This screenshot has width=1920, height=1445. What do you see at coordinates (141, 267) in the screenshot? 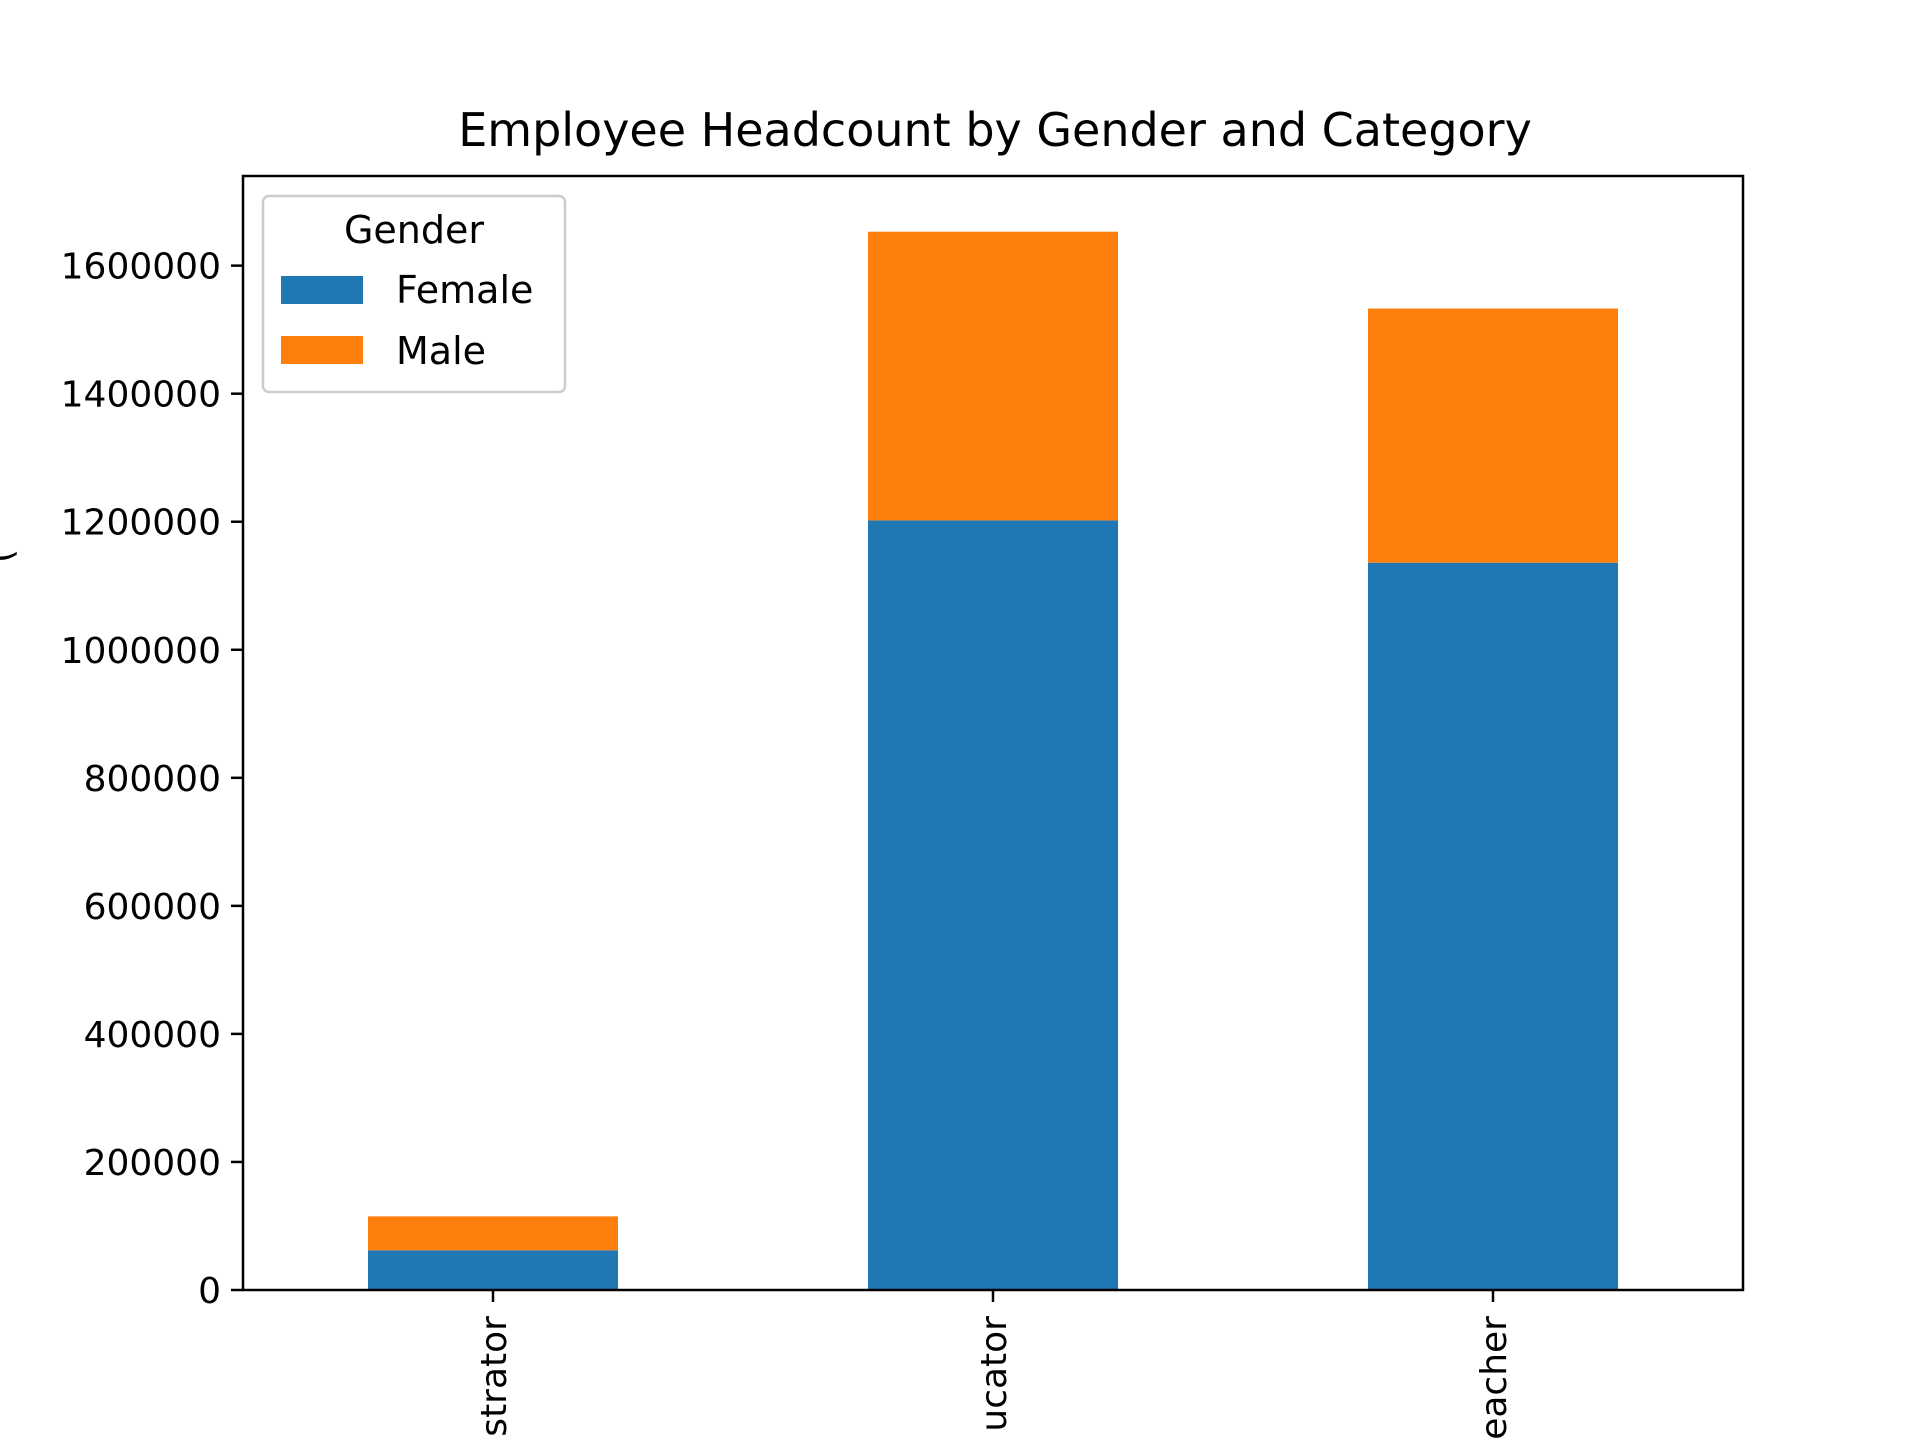
I see `y-tick-label: 1600000` at bounding box center [141, 267].